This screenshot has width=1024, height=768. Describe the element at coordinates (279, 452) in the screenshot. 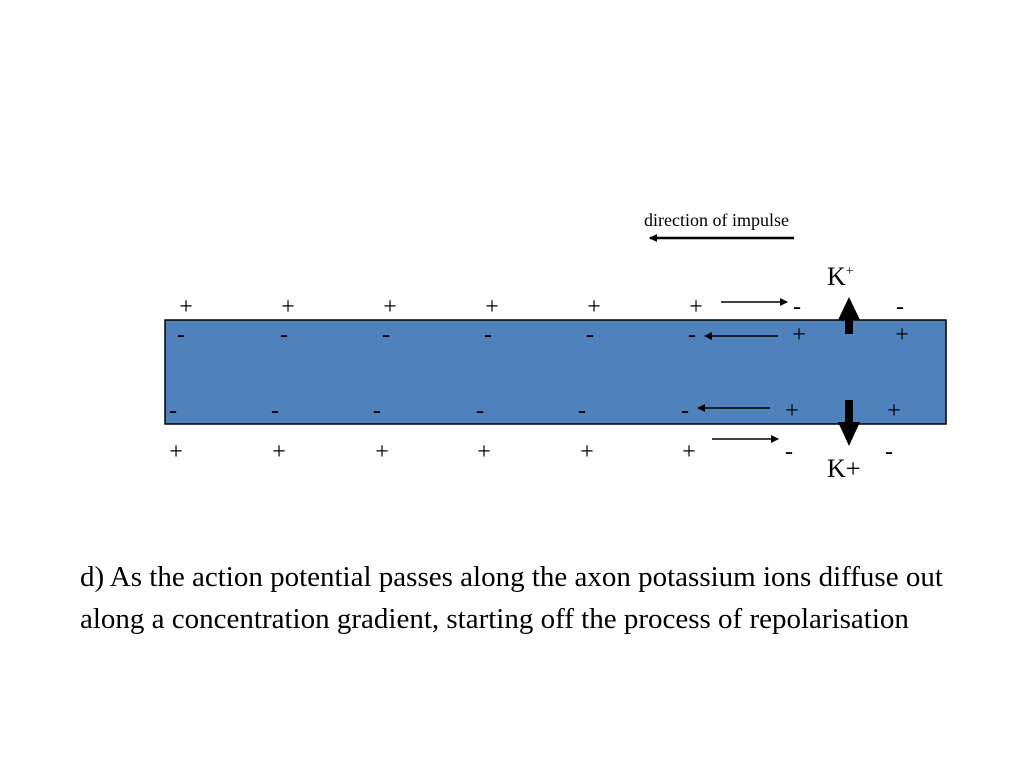

I see `charge-outer-bottom-2: +` at that location.